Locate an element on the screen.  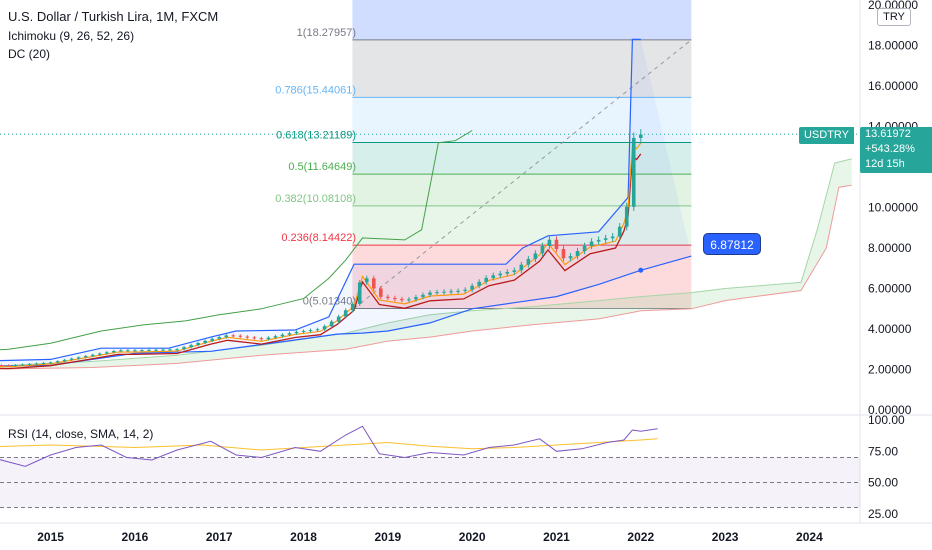
fib-level-label: 0.5(11.64649) is located at coordinates (322, 167).